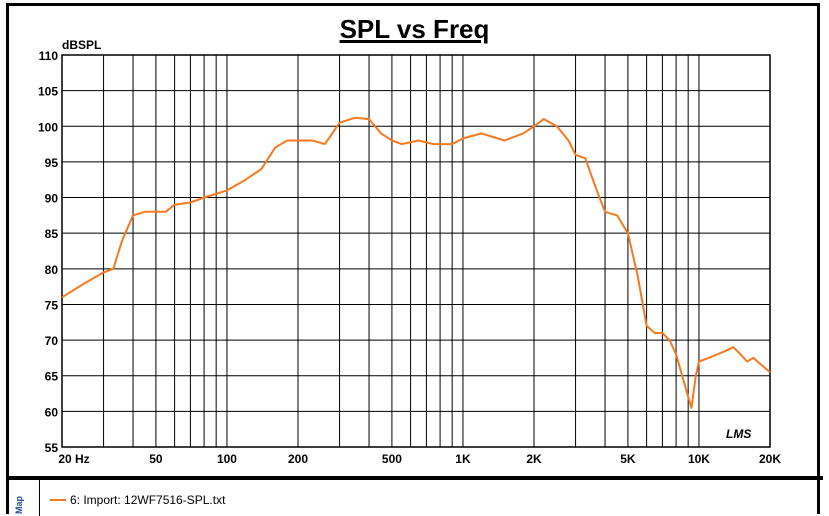 This screenshot has width=829, height=516. What do you see at coordinates (52, 377) in the screenshot?
I see `y-tick-label: 65` at bounding box center [52, 377].